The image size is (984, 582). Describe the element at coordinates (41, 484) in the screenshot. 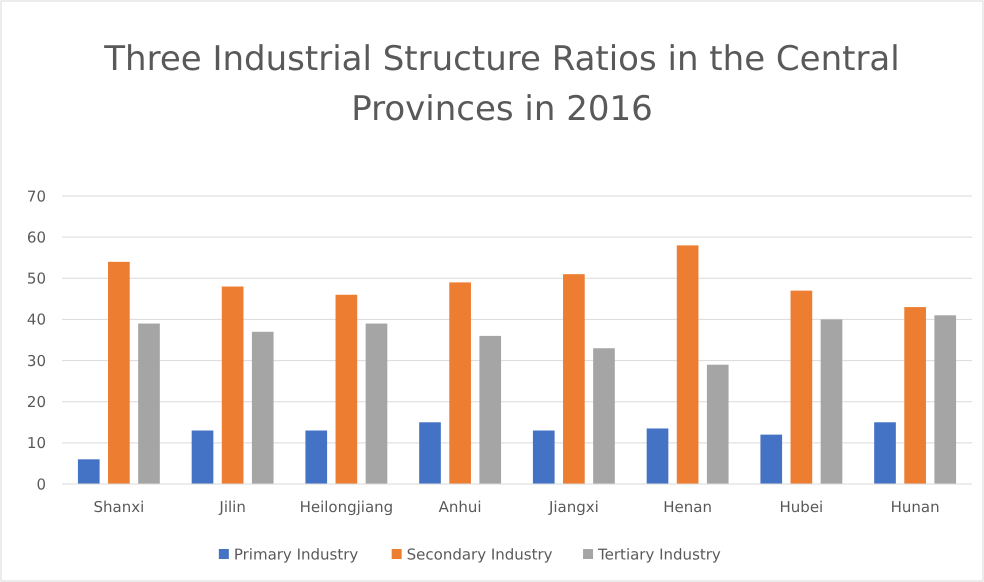

I see `y-tick-label: 0` at that location.